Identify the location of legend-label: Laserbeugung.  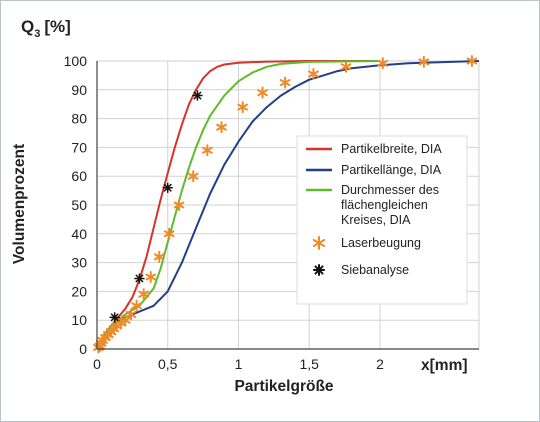
(381, 243).